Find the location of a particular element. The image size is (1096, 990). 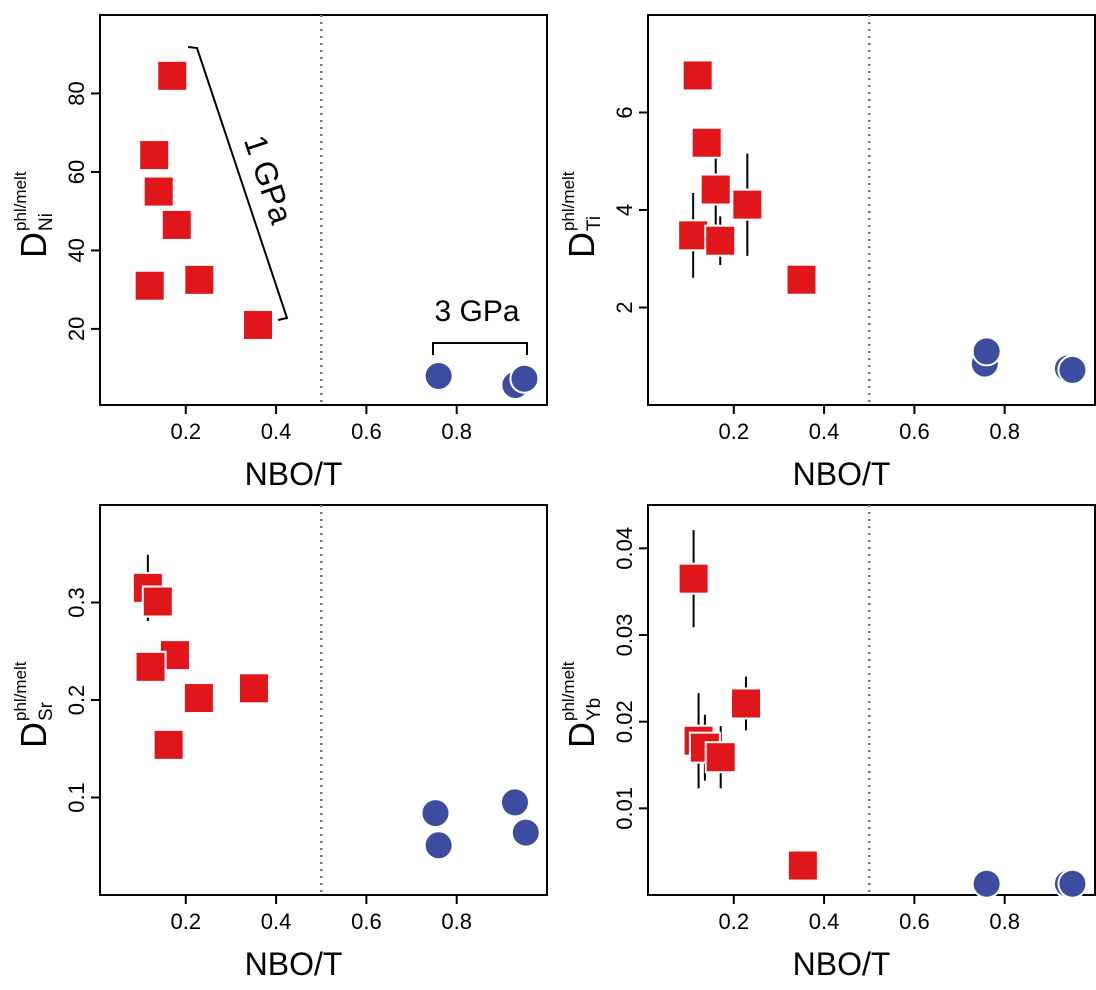

y-tick-label: 0.3 is located at coordinates (76, 602).